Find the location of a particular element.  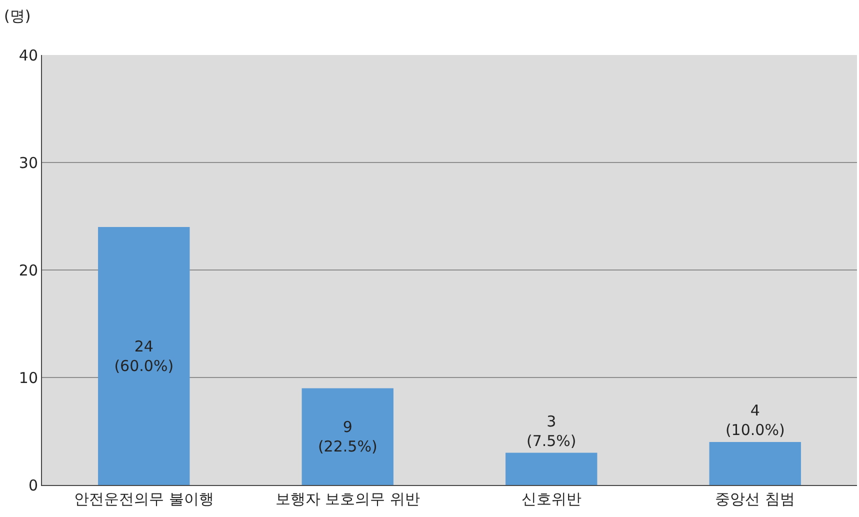

y-tick-label: 20 is located at coordinates (28, 270).